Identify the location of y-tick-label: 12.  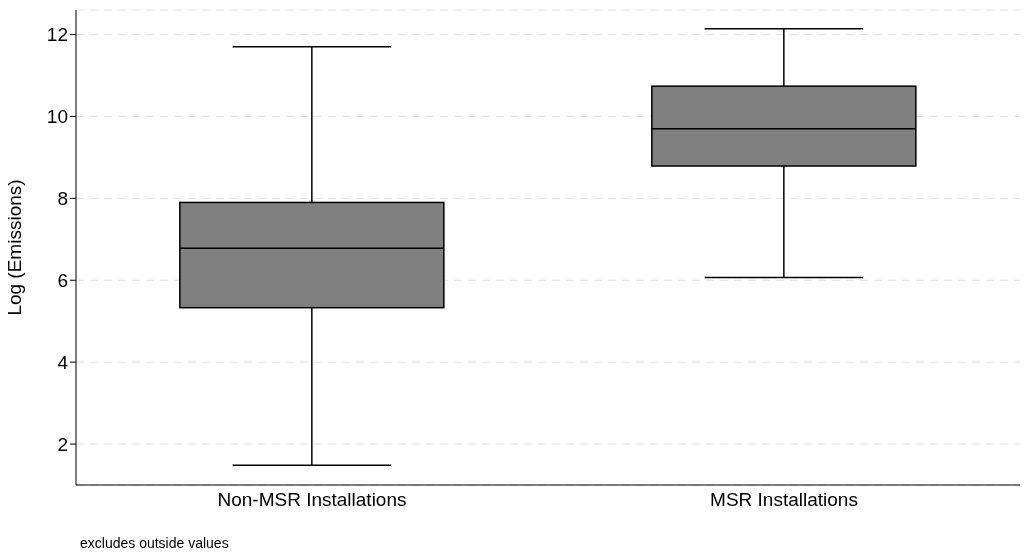
(57, 35).